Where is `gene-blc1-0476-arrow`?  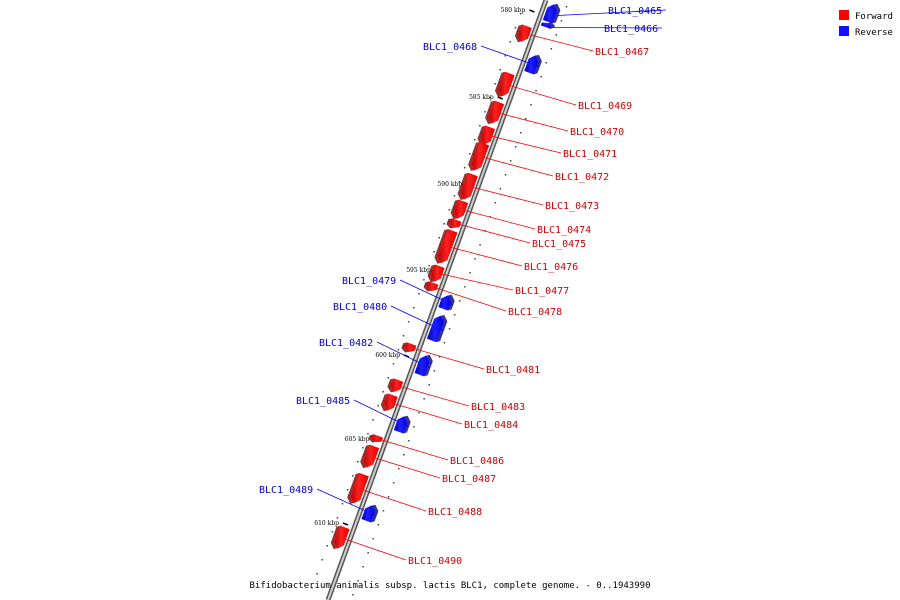 gene-blc1-0476-arrow is located at coordinates (447, 246).